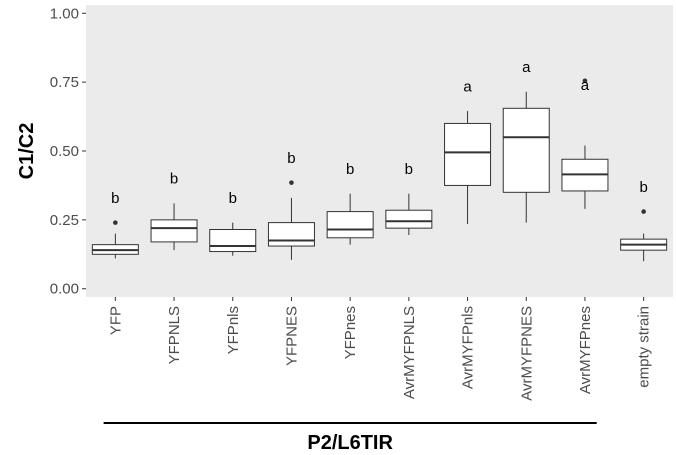 This screenshot has height=455, width=676. I want to click on y-axis: 0.00 0.25 0.50 0.75 1.00, so click(68, 151).